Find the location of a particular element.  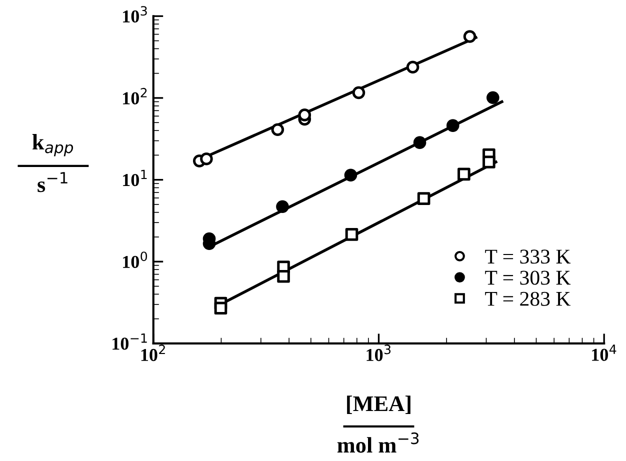

y-tick-label: 10$^{1}$ is located at coordinates (135, 178).